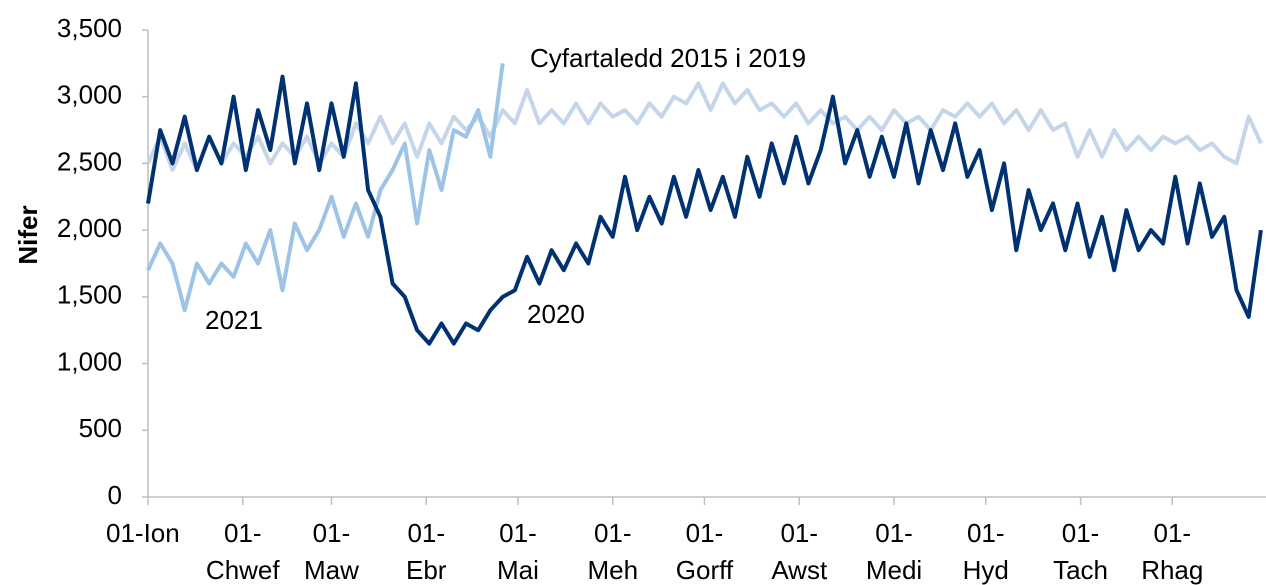 The width and height of the screenshot is (1266, 585). Describe the element at coordinates (28, 234) in the screenshot. I see `y-axis-label: Nifer` at that location.